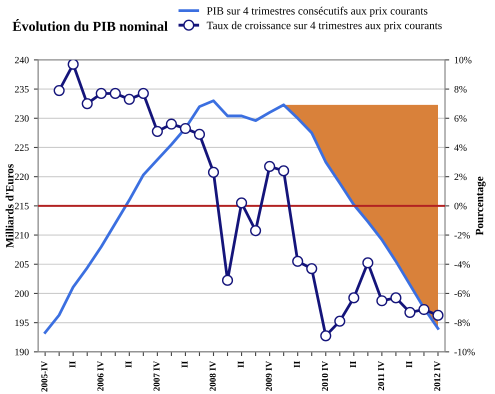 Image resolution: width=495 pixels, height=394 pixels. What do you see at coordinates (463, 60) in the screenshot?
I see `y2-tick-label: 10%` at bounding box center [463, 60].